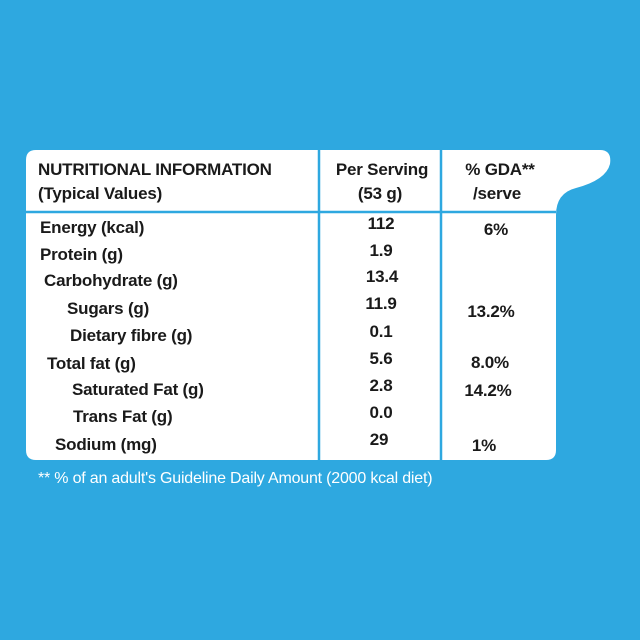 The image size is (640, 640). What do you see at coordinates (92, 227) in the screenshot?
I see `nutrient-label: Energy (kcal)` at bounding box center [92, 227].